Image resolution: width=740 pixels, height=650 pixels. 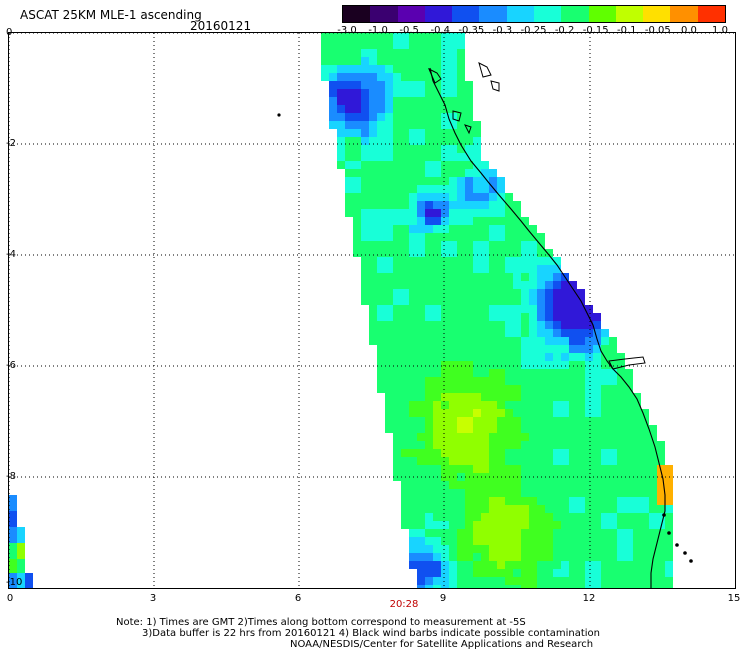 I want to click on island-outline, so click(x=627, y=363).